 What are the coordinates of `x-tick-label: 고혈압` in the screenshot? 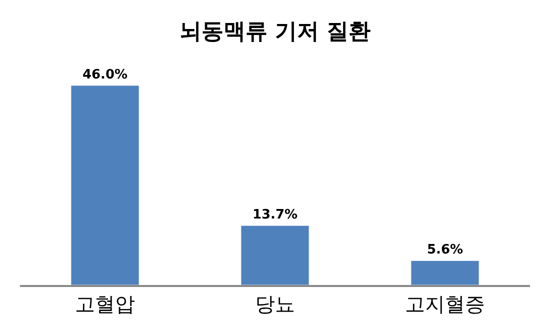 It's located at (105, 304).